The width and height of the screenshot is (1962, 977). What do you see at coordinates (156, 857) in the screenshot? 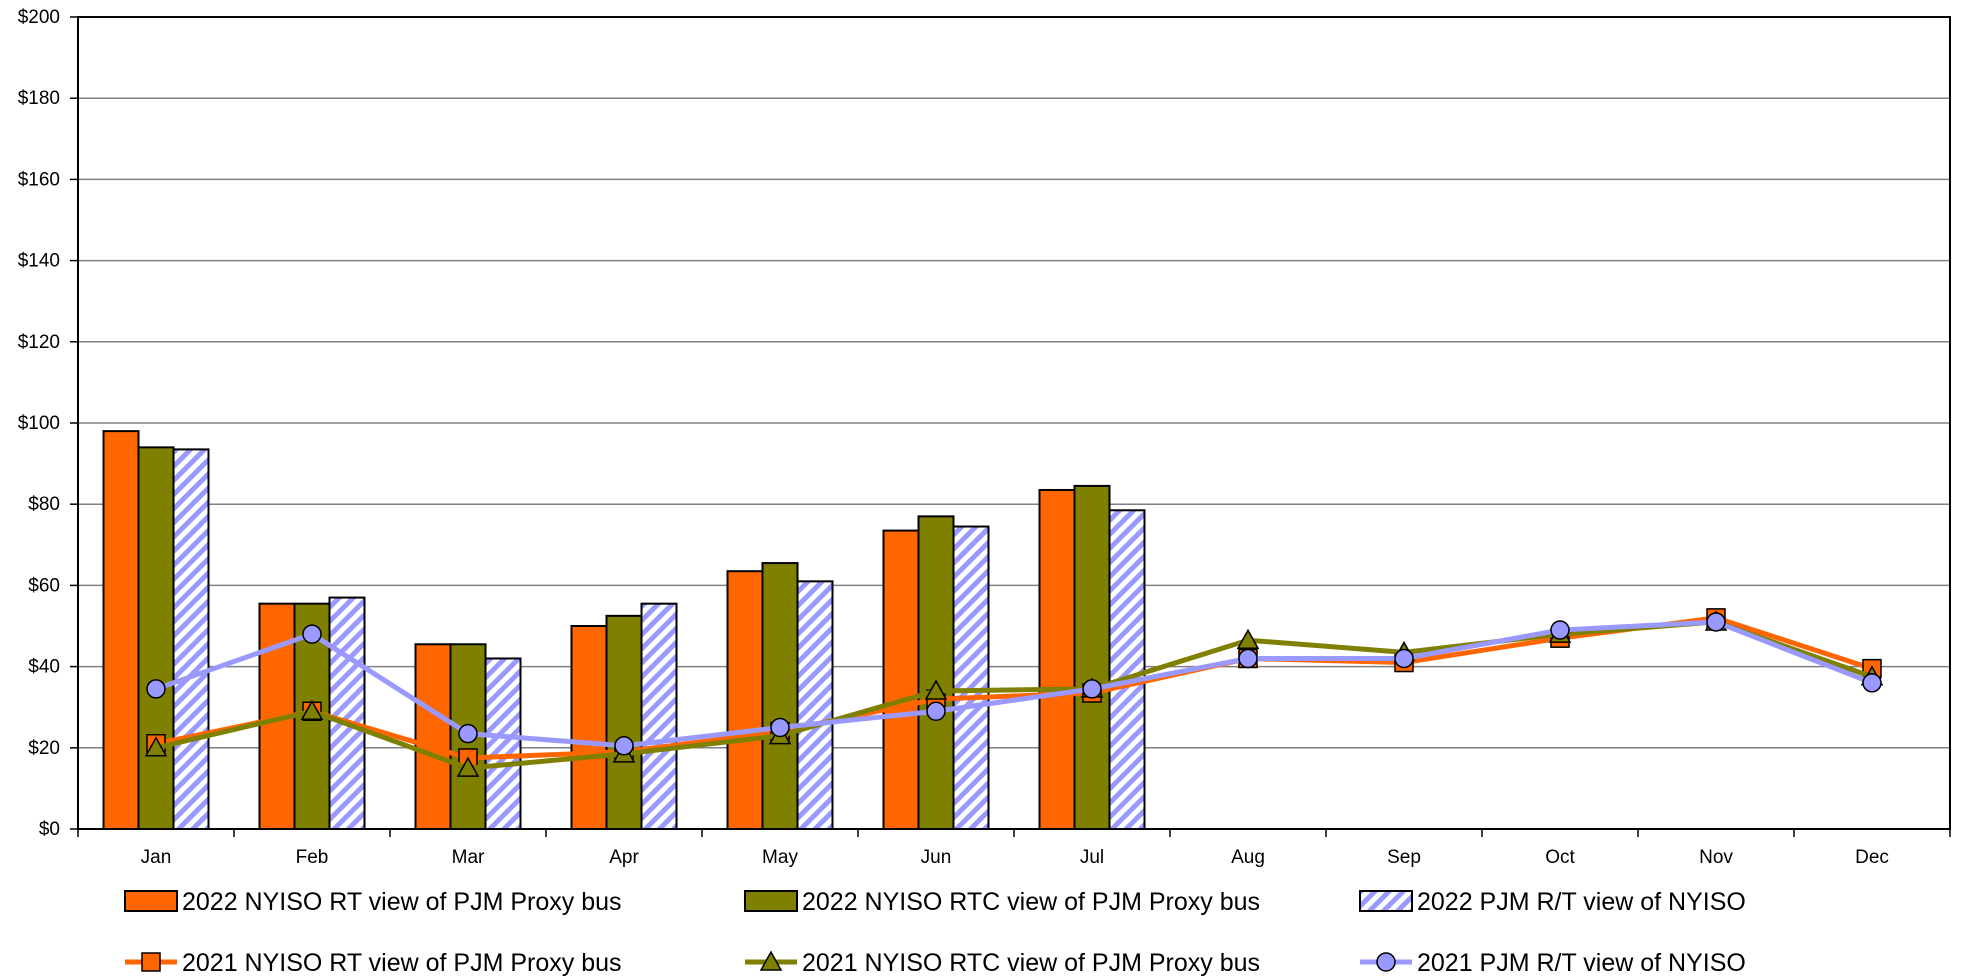
I see `x-tick-label: Jan` at bounding box center [156, 857].